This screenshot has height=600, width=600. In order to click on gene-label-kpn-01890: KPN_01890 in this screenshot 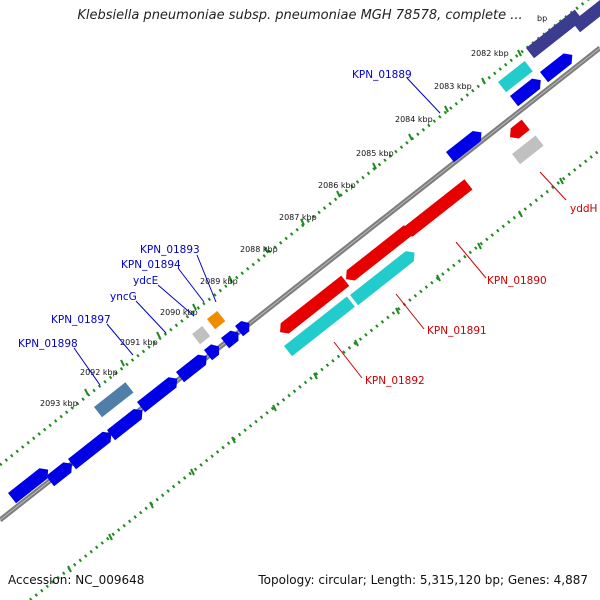, I will do `click(517, 281)`.